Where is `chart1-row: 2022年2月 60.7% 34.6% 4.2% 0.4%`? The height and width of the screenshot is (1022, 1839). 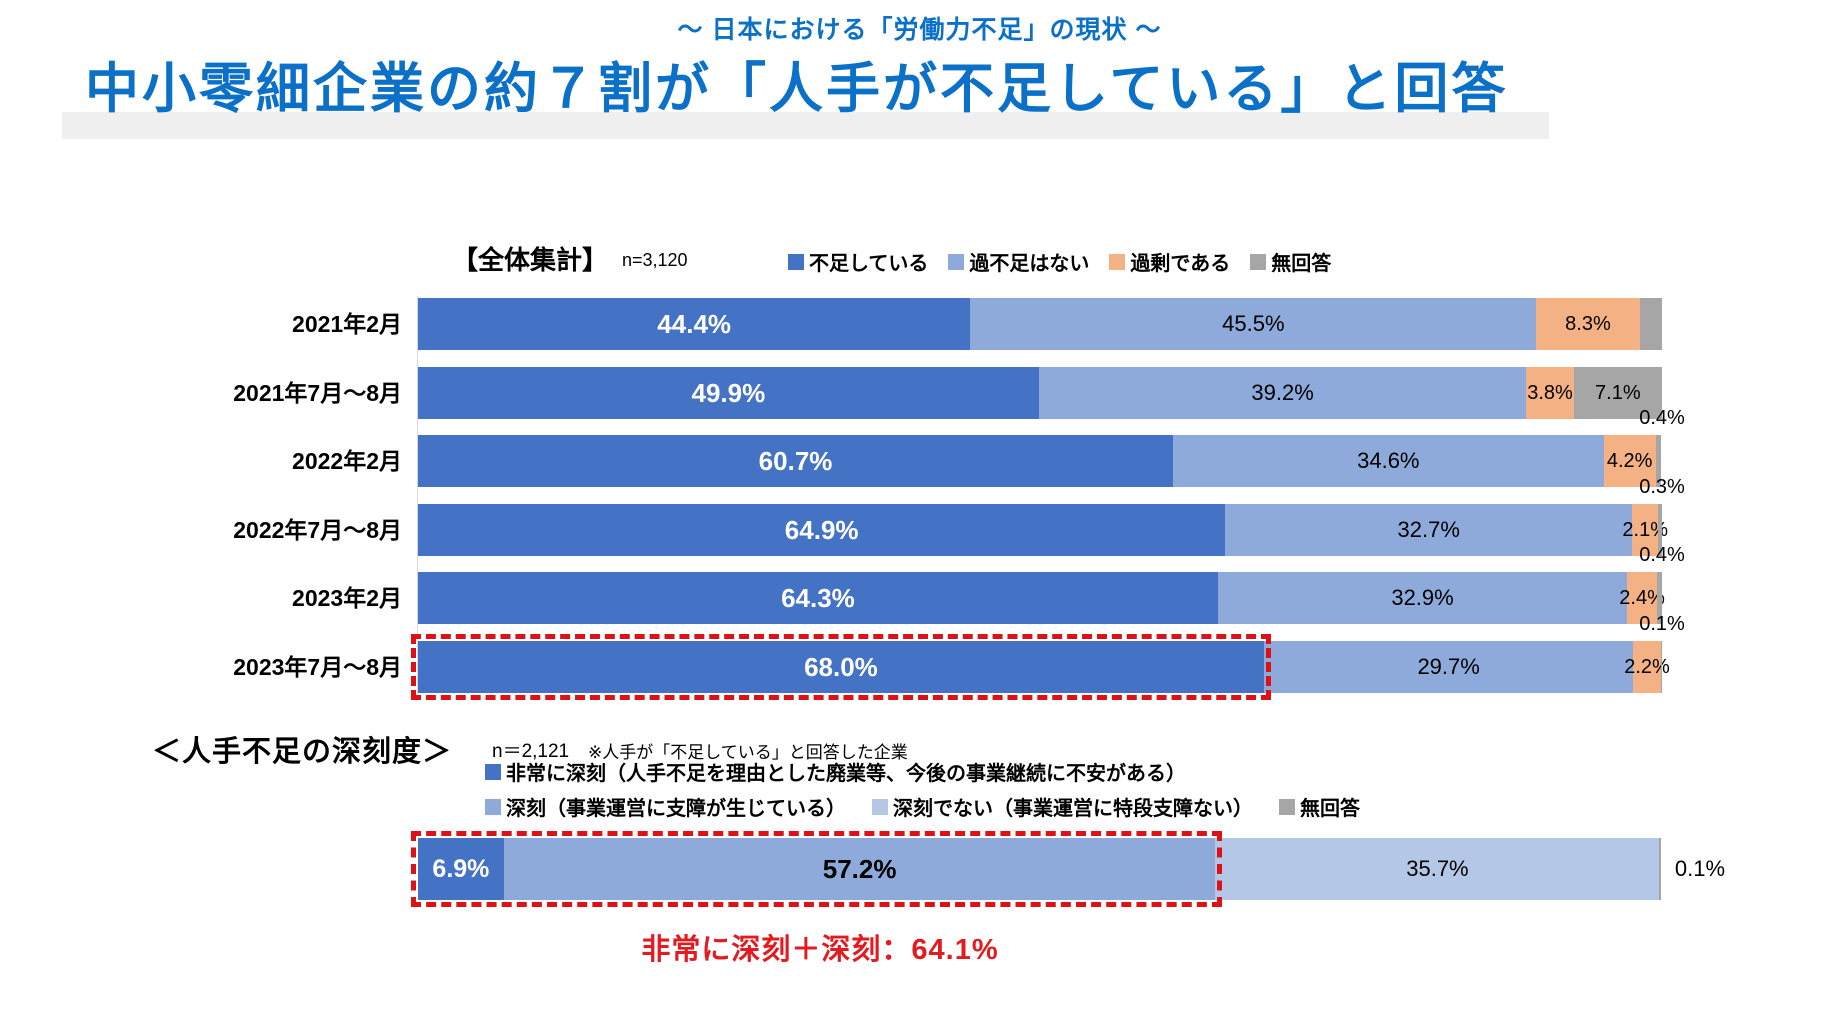
chart1-row: 2022年2月 60.7% 34.6% 4.2% 0.4% is located at coordinates (850, 447).